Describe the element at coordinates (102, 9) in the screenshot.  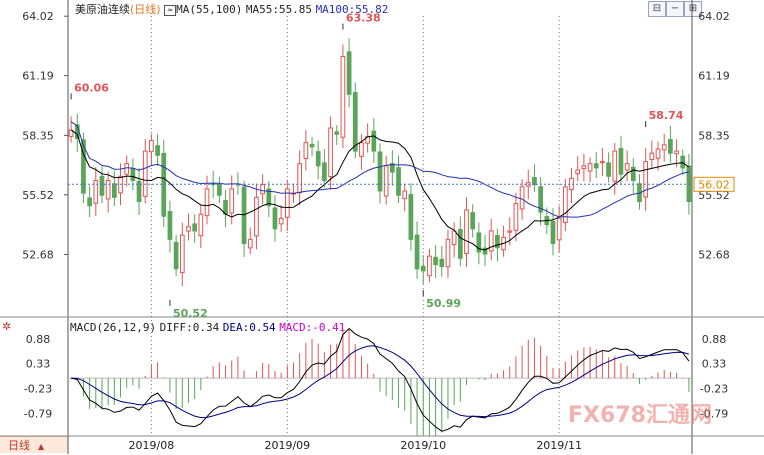
I see `symbol-name: 美原油连续` at that location.